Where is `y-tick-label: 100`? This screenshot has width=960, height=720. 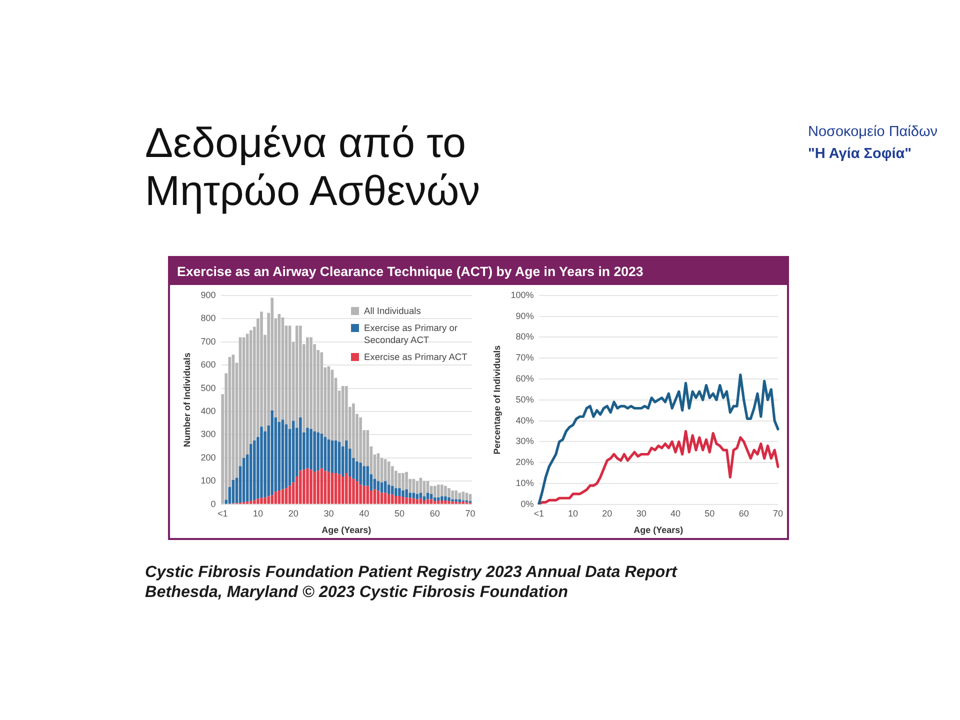
y-tick-label: 100 is located at coordinates (208, 481).